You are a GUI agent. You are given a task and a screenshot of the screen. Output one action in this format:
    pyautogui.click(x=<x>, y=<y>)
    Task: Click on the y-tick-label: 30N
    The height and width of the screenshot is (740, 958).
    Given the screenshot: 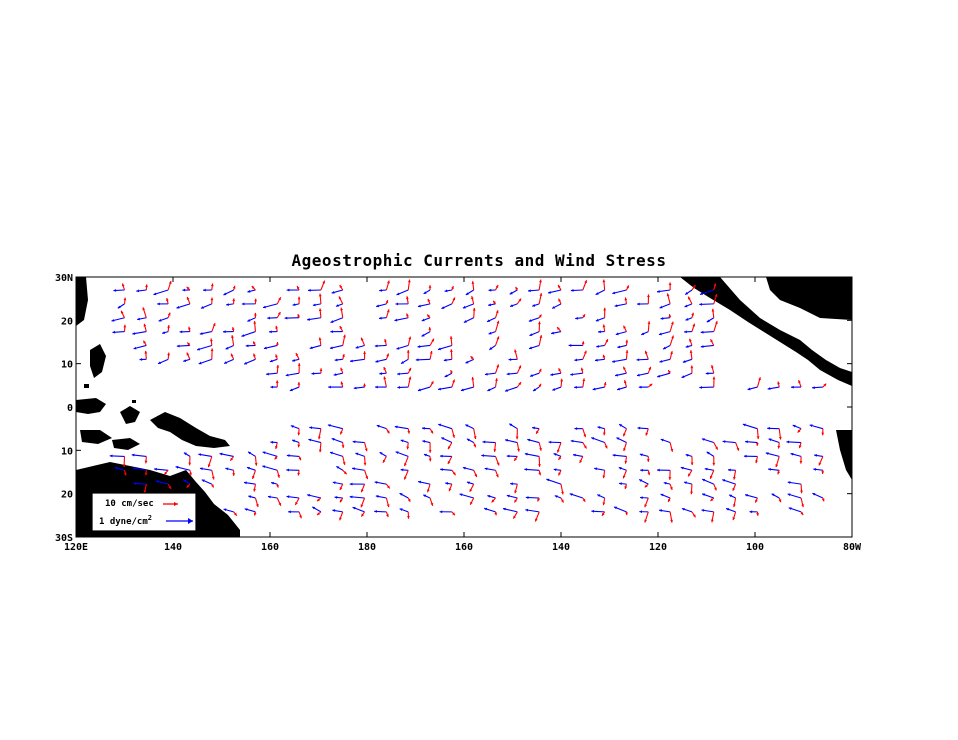 What is the action you would take?
    pyautogui.click(x=64, y=278)
    